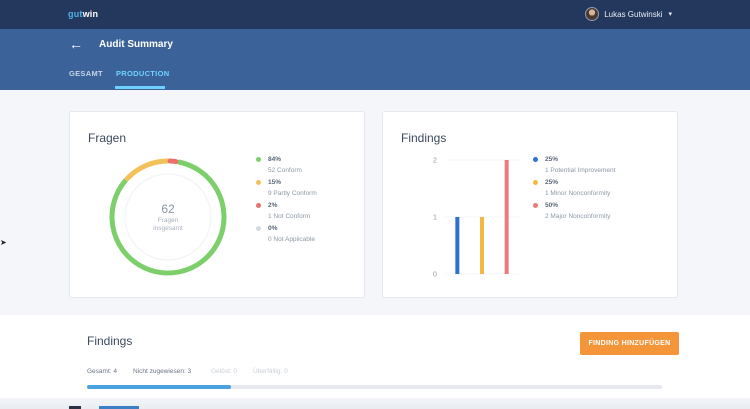 Image resolution: width=750 pixels, height=409 pixels. What do you see at coordinates (159, 387) in the screenshot?
I see `findings-progress-fill` at bounding box center [159, 387].